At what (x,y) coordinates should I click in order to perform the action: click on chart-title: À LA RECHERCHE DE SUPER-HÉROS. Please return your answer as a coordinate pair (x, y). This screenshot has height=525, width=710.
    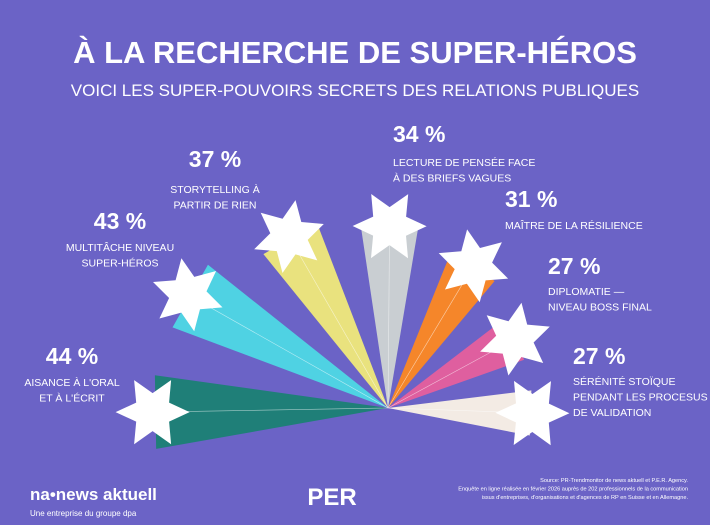
    Looking at the image, I should click on (355, 52).